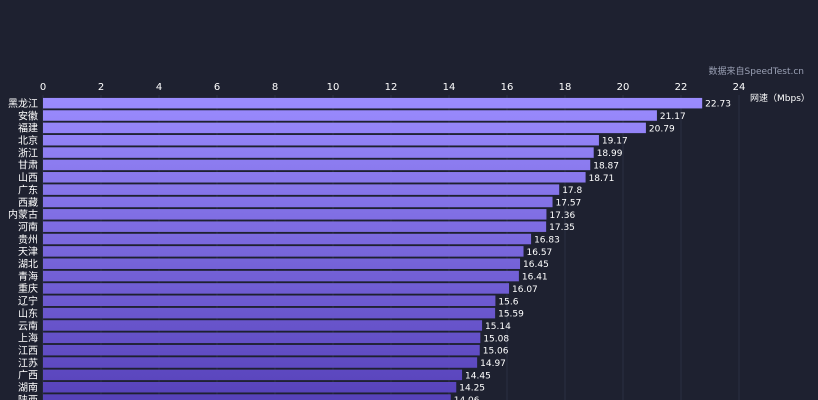 The height and width of the screenshot is (400, 818). I want to click on value-label: 16.07, so click(525, 290).